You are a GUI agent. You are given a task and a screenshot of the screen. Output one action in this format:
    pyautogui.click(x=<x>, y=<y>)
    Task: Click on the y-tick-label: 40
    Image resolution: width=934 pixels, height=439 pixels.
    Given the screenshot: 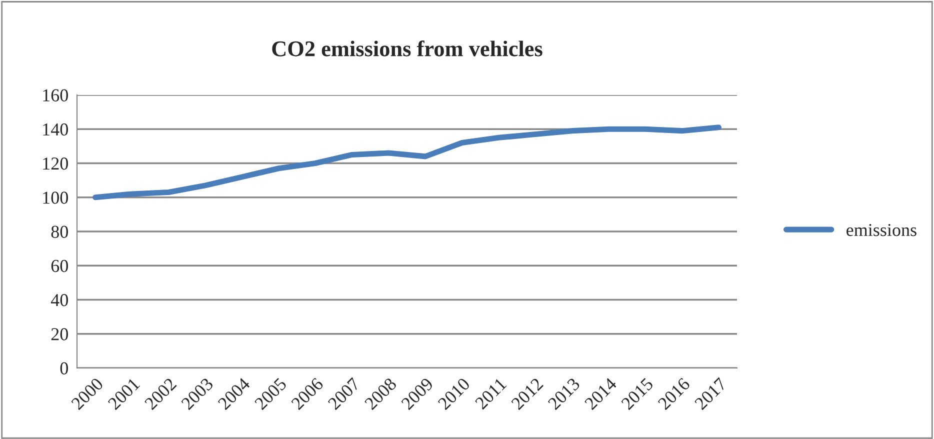 What is the action you would take?
    pyautogui.click(x=59, y=300)
    